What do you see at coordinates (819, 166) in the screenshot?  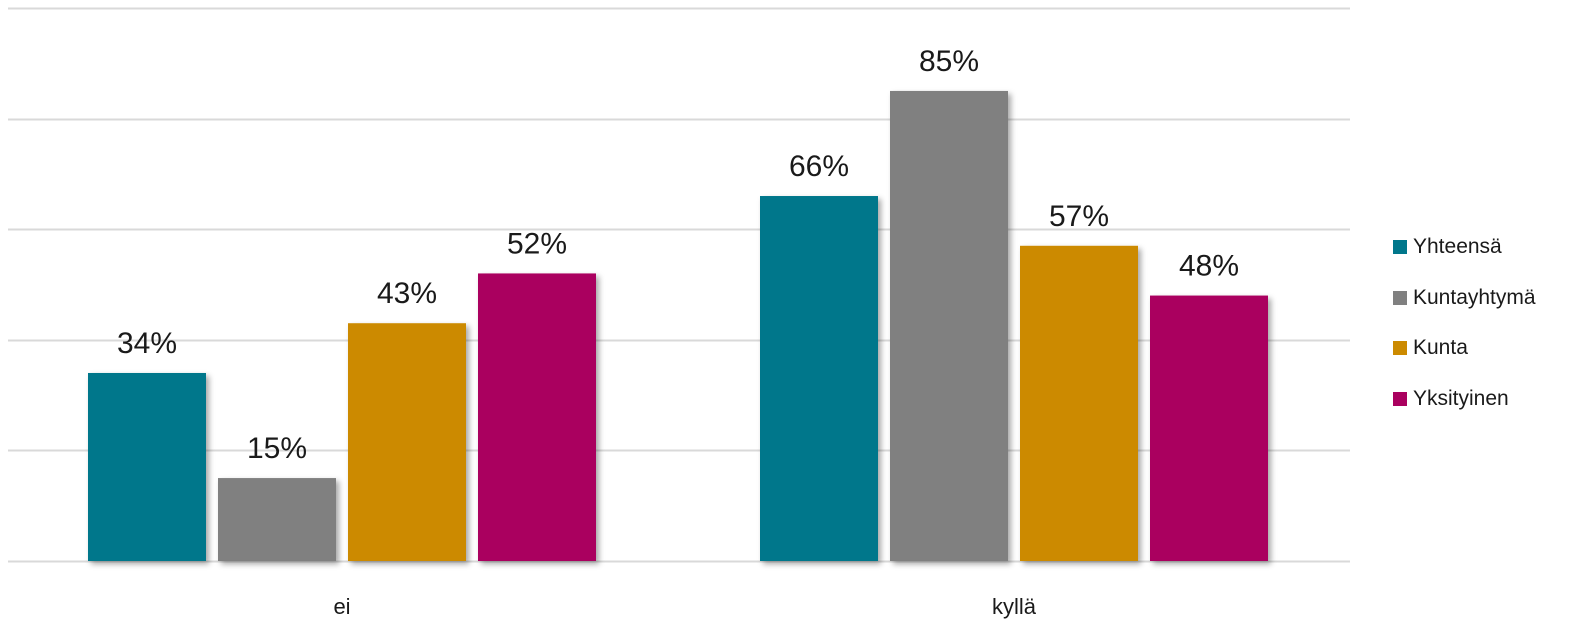 I see `data-label: 66%` at bounding box center [819, 166].